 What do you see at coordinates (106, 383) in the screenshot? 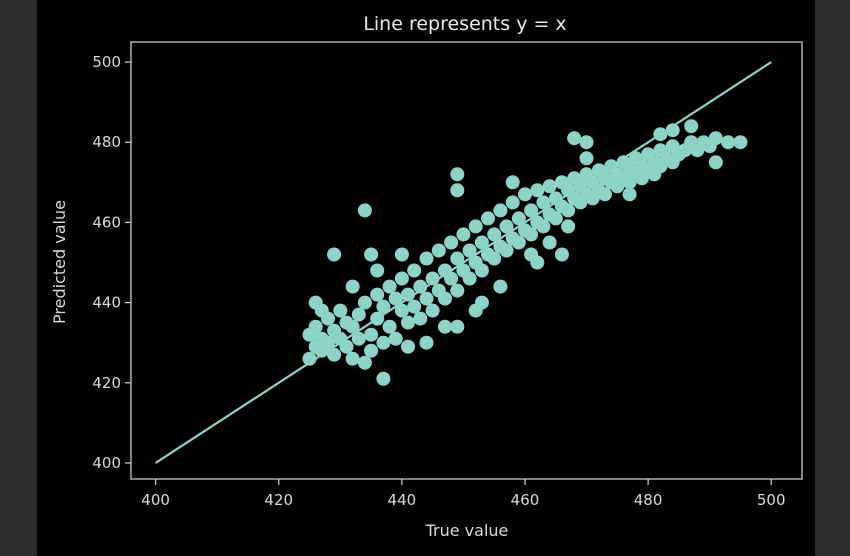
I see `y-tick-label: 420` at bounding box center [106, 383].